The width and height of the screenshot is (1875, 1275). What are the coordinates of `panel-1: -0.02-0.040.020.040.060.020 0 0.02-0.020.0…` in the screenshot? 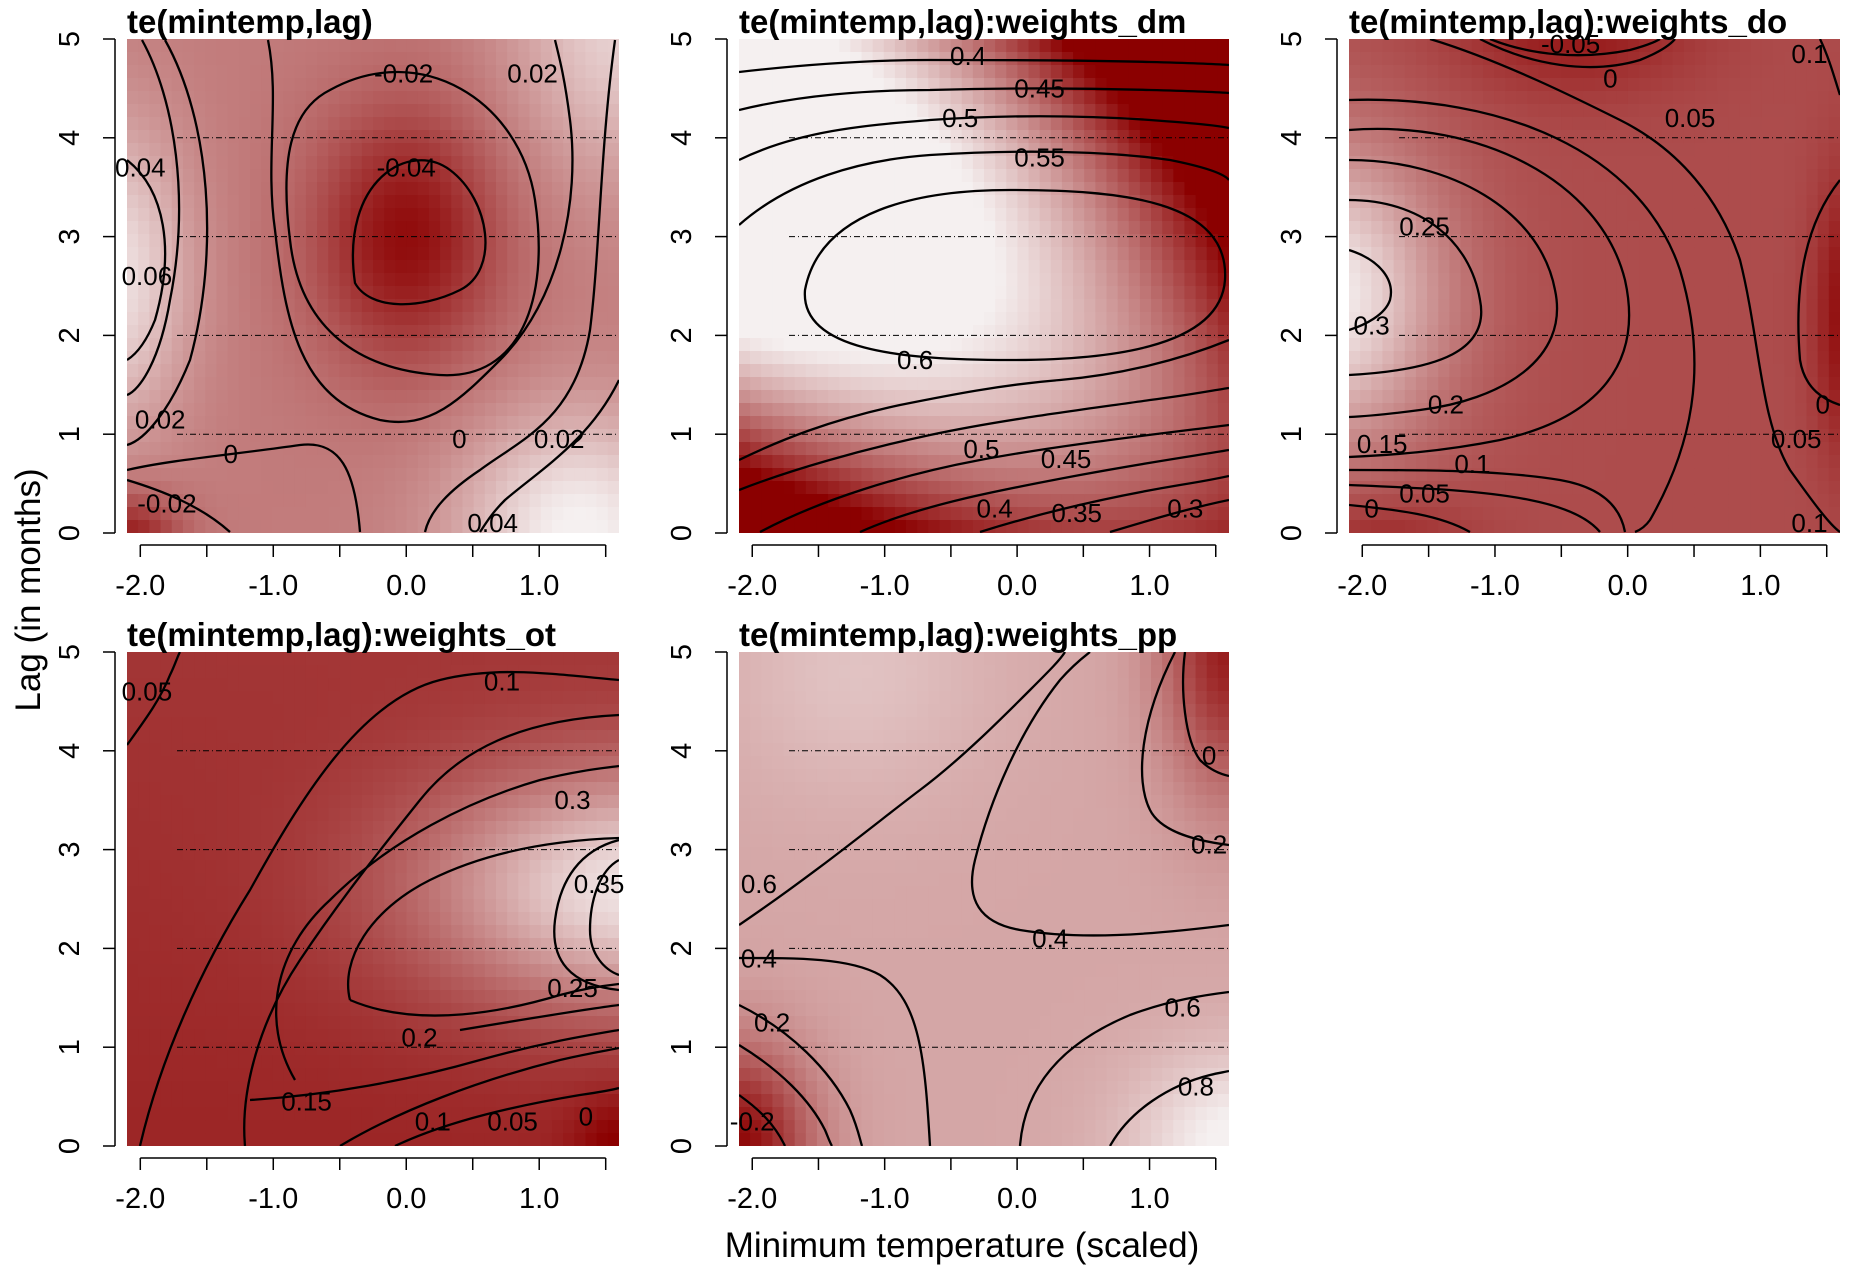 It's located at (336, 302).